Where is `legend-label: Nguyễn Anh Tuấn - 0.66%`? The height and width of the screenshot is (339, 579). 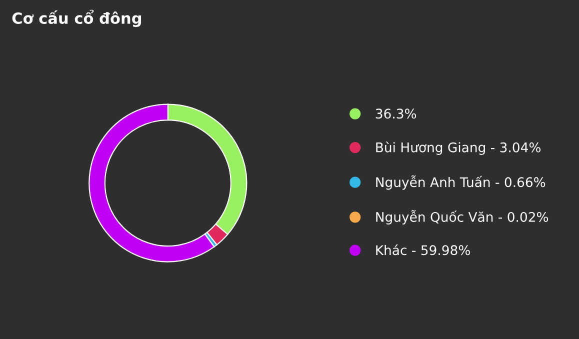 legend-label: Nguyễn Anh Tuấn - 0.66% is located at coordinates (461, 182).